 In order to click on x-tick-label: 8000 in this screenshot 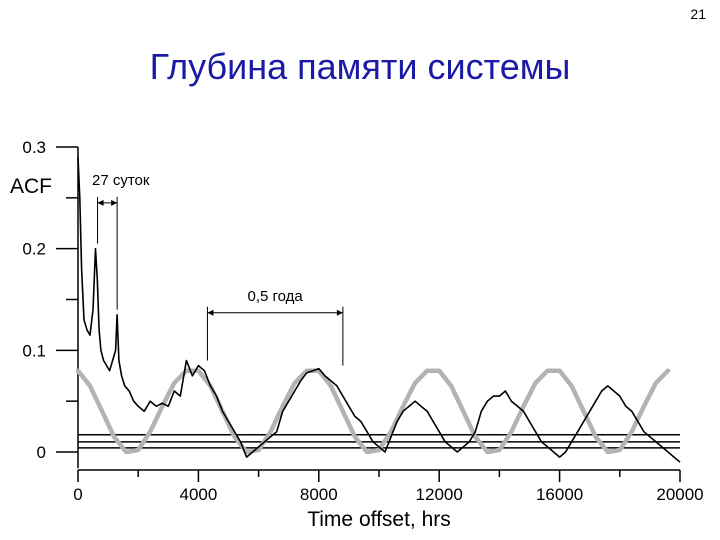, I will do `click(319, 494)`.